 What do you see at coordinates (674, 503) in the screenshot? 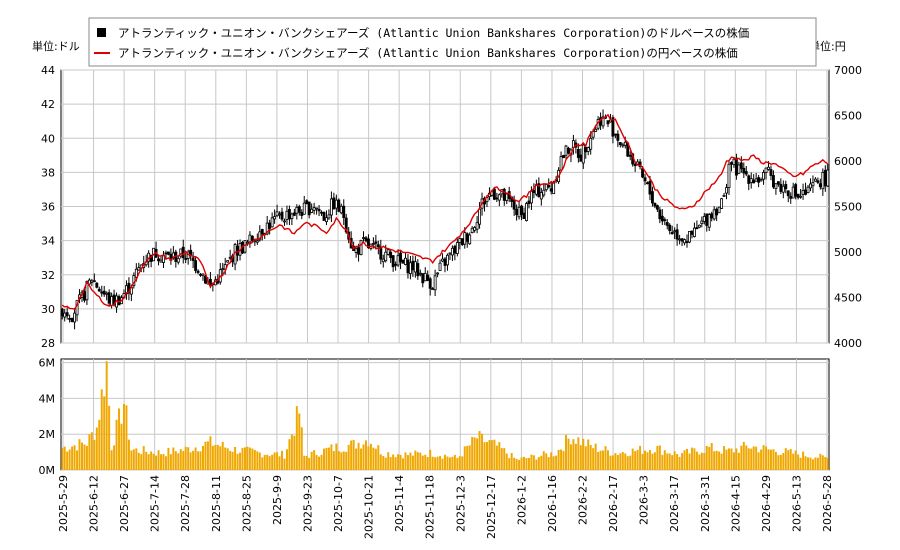
I see `x-tick-label: 2026-3-17` at bounding box center [674, 503].